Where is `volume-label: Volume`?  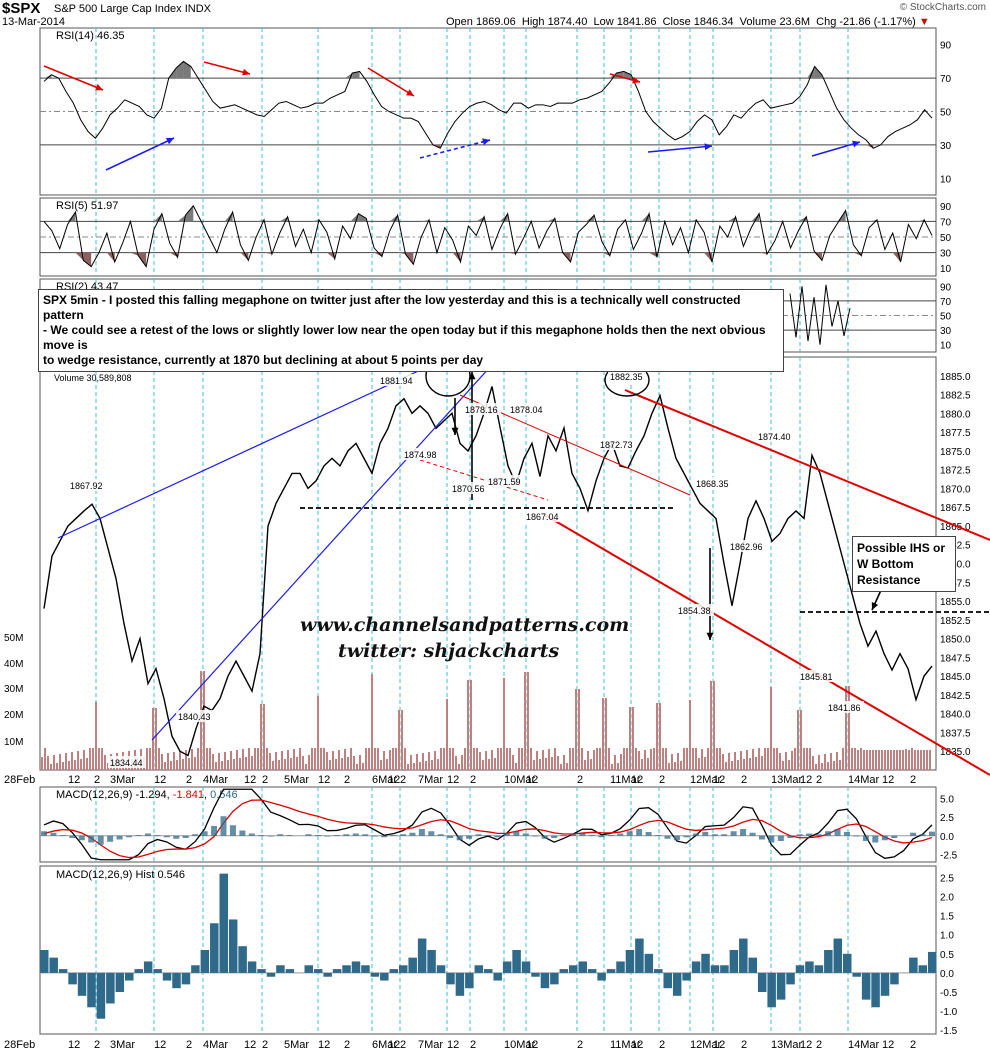 volume-label: Volume is located at coordinates (758, 22).